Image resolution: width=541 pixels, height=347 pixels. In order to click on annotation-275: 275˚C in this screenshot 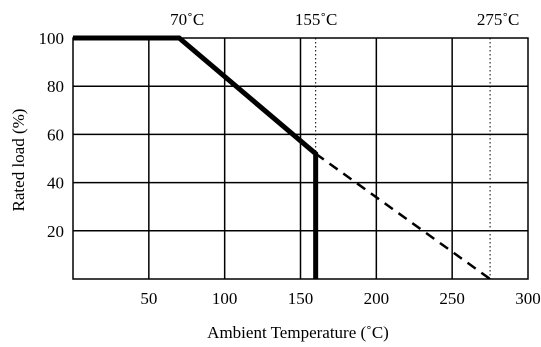, I will do `click(498, 19)`.